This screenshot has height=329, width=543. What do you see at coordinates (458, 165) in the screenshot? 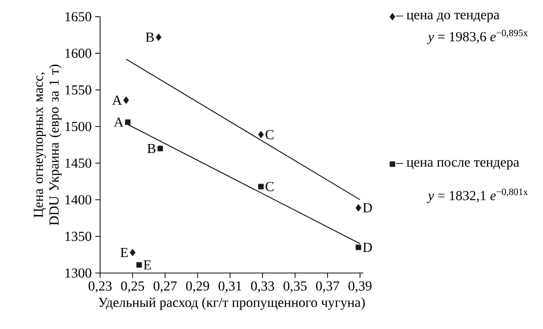
I see `legend-label: – цена после тендера` at bounding box center [458, 165].